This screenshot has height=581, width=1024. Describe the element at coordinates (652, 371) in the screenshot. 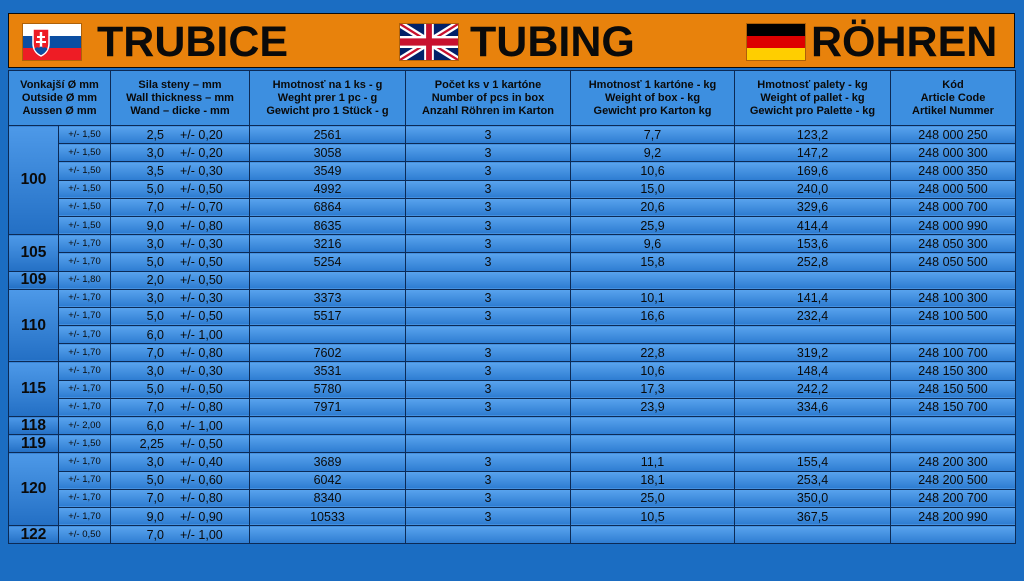

I see `box-weight-cell: 10,6` at that location.